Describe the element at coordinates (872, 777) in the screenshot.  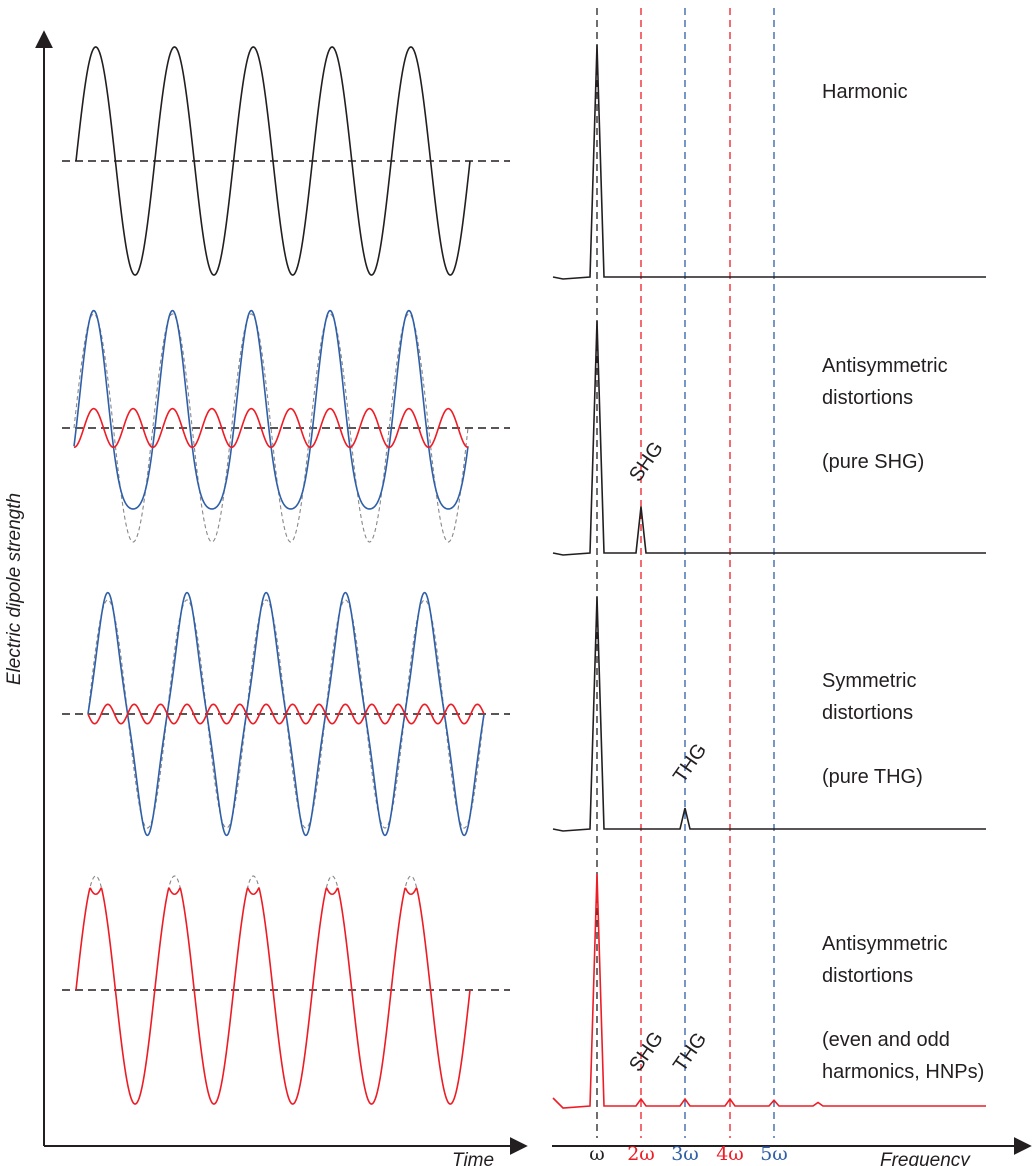
I see `row-label-line: (pure THG)` at that location.